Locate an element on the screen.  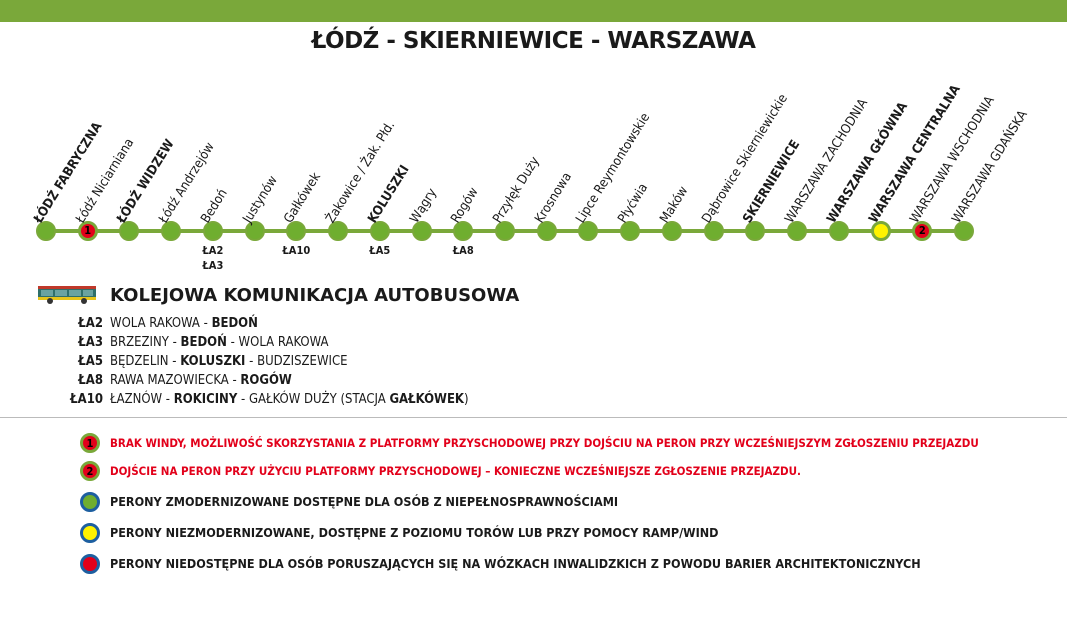
bus-route-row: ŁA8 RAWA MAZOWIECKA - ROGÓW is located at coordinates (166, 380).